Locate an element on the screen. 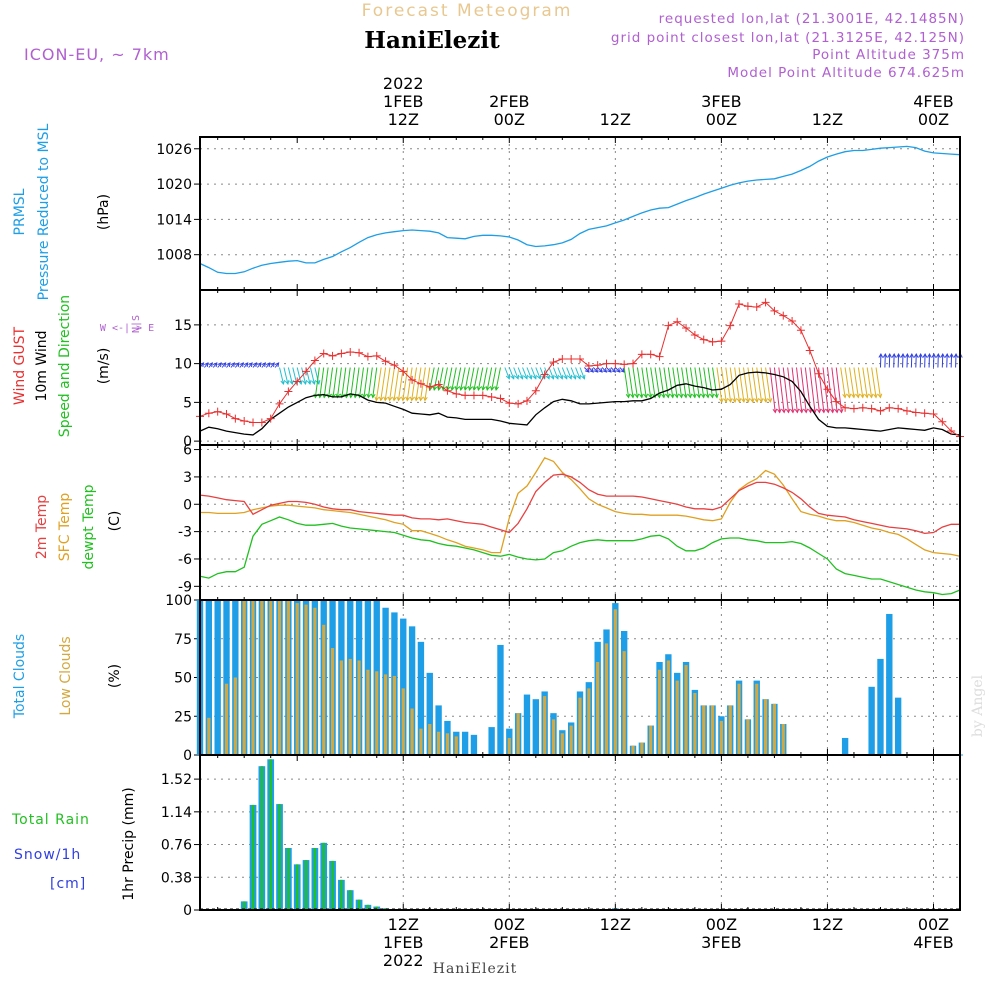  precip-labels: Total Rain Snow/1h [cm] 1hr Precip (mm) is located at coordinates (74, 843).